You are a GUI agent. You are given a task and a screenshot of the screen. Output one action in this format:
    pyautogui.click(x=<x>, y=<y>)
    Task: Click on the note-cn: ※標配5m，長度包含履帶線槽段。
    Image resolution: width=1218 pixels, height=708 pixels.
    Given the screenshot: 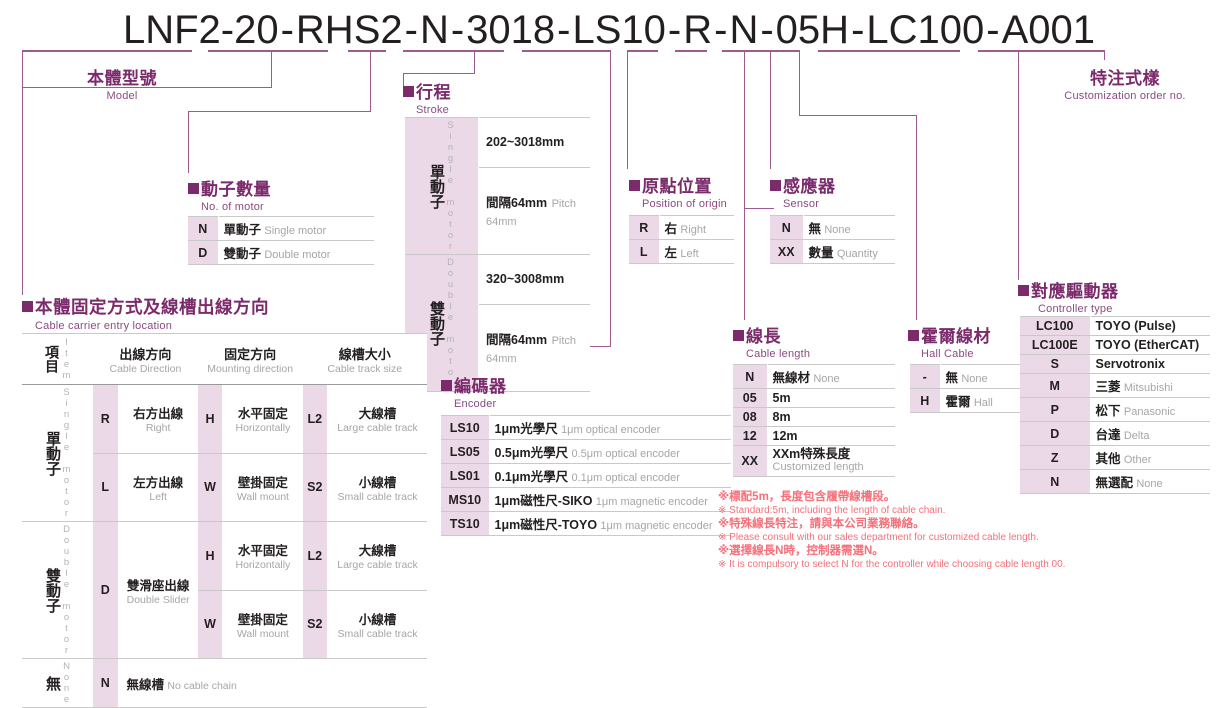 What is the action you would take?
    pyautogui.click(x=807, y=497)
    